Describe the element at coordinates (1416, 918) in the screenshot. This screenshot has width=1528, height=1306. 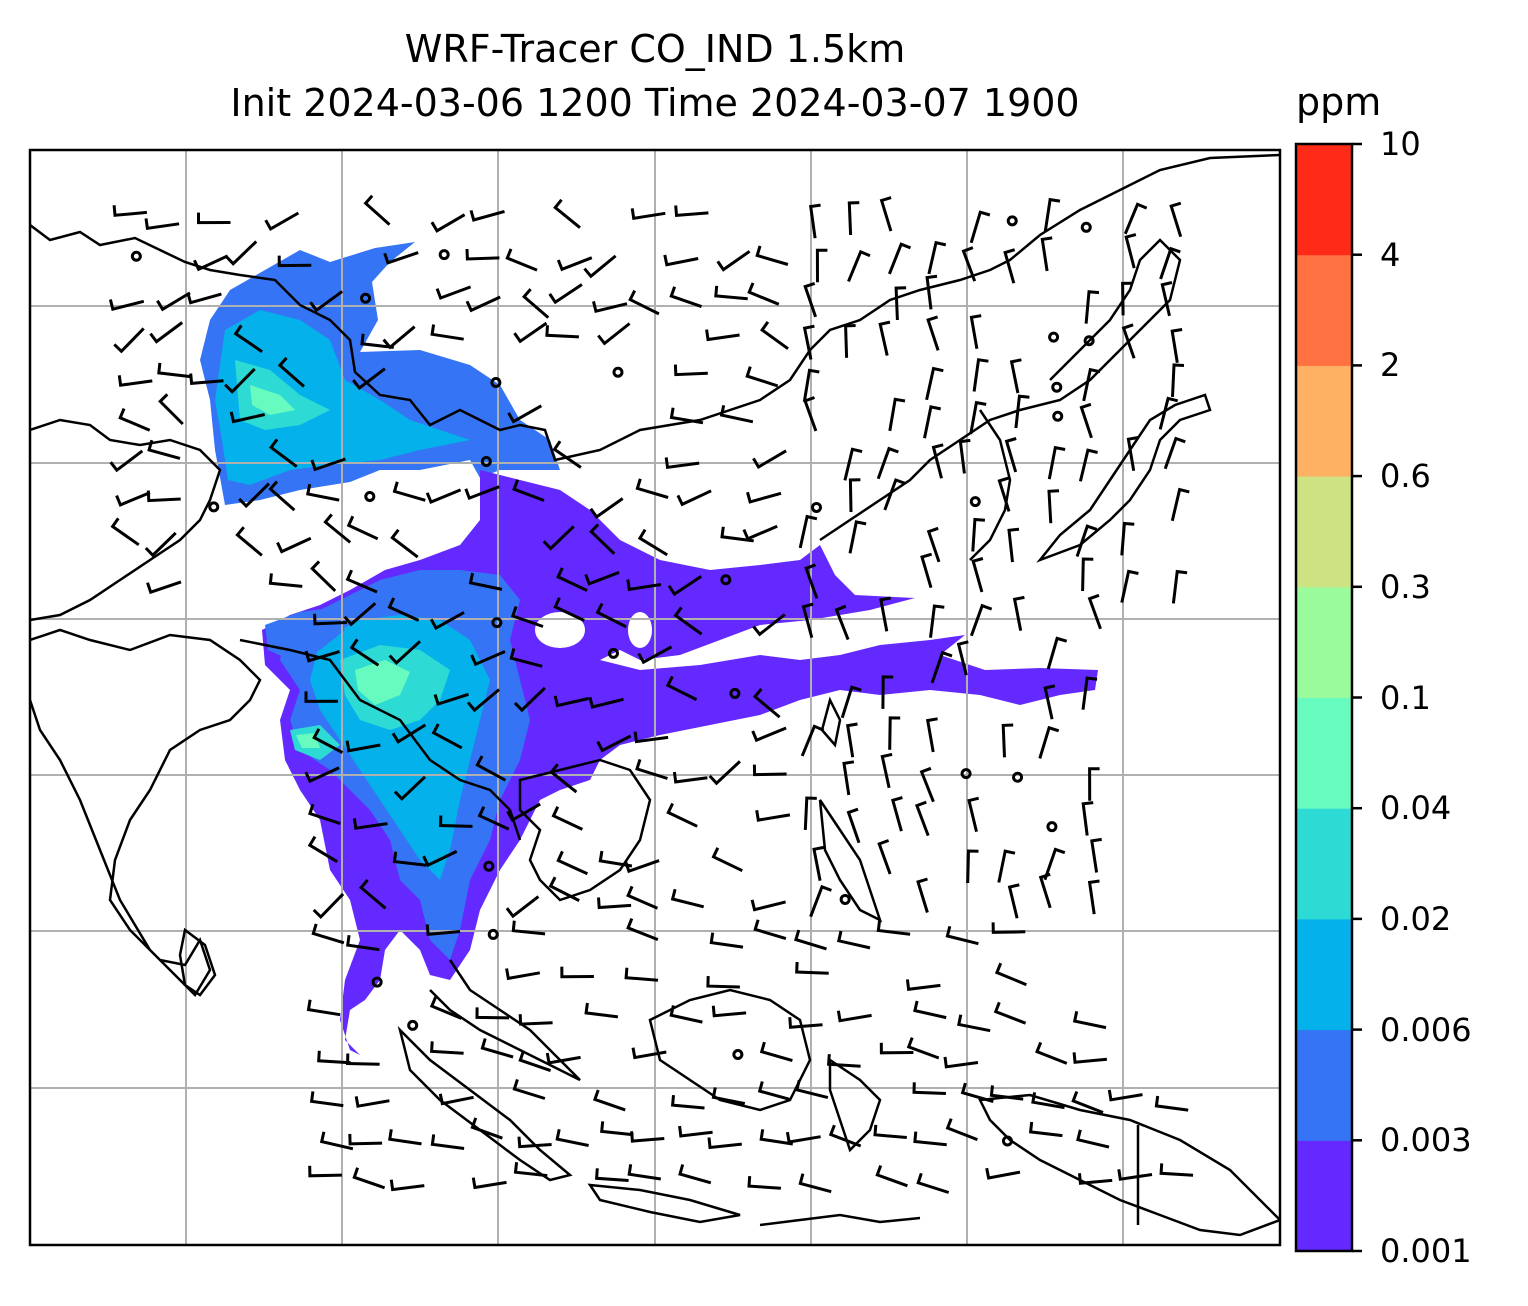
I see `colorbar-tick-label: 0.02` at that location.